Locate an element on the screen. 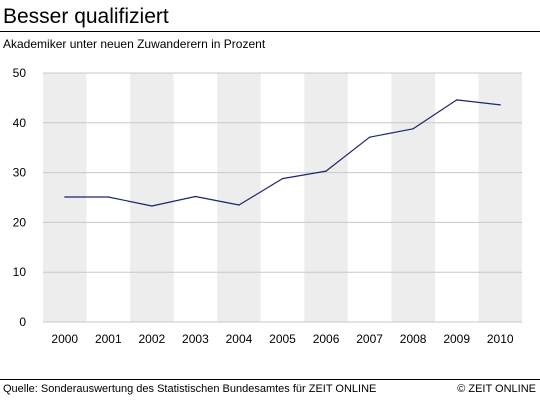 The image size is (540, 400). title-divider is located at coordinates (270, 31).